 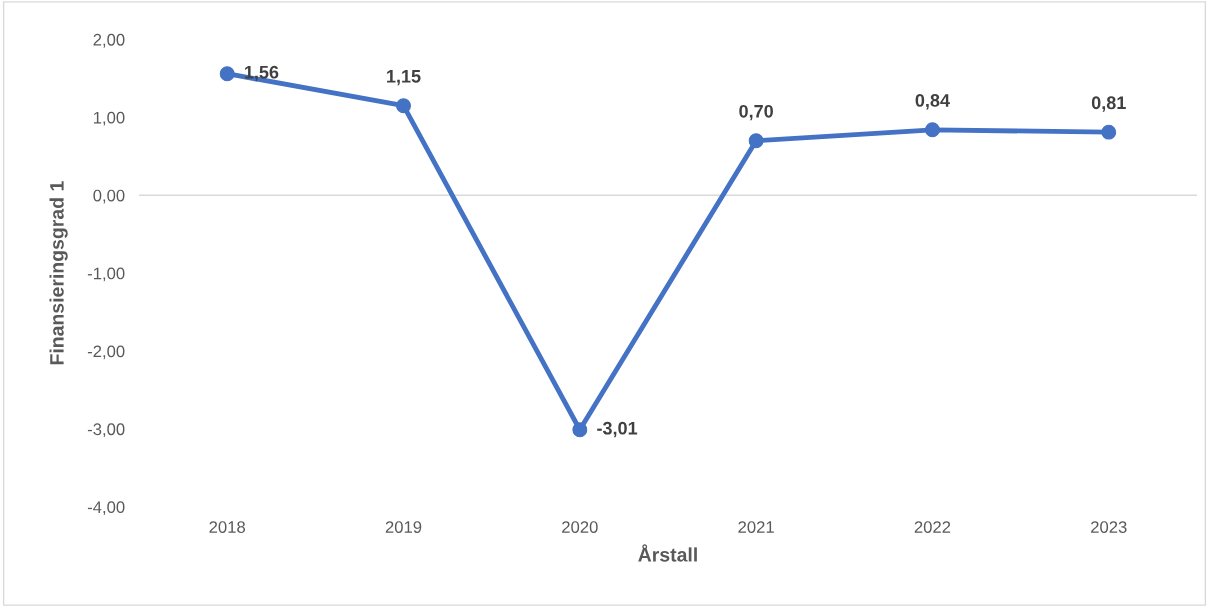 What do you see at coordinates (106, 274) in the screenshot?
I see `y-tick-label: -1,00` at bounding box center [106, 274].